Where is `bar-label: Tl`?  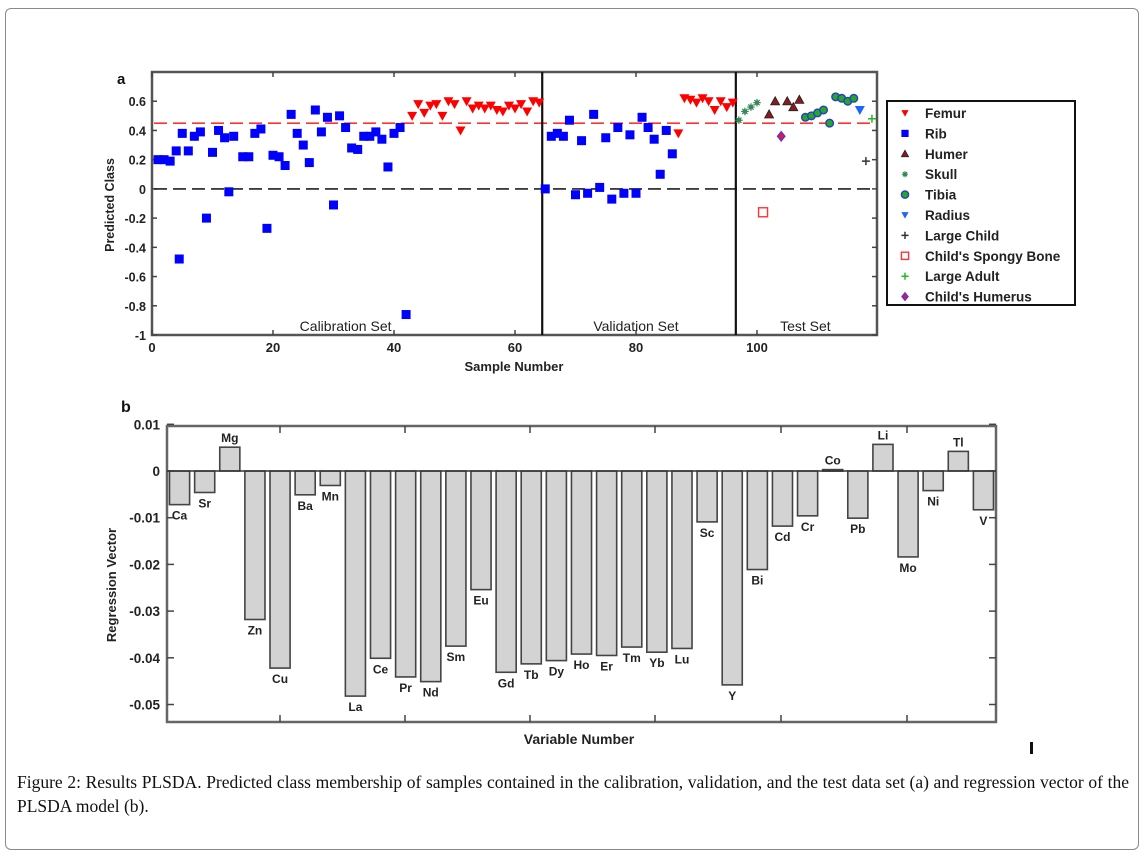 bar-label: Tl is located at coordinates (958, 442).